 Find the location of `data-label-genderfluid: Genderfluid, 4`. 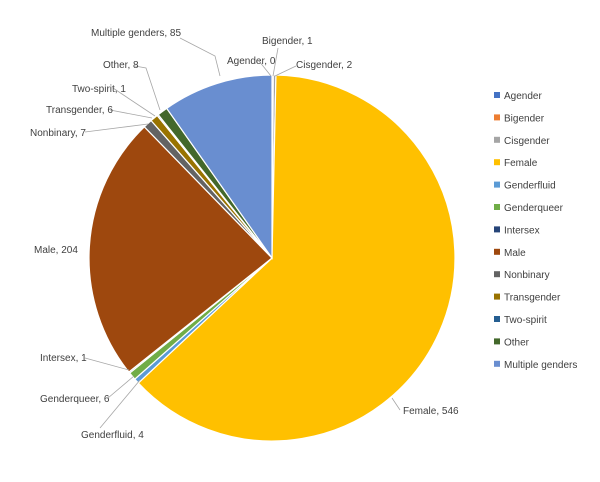

data-label-genderfluid: Genderfluid, 4 is located at coordinates (112, 435).